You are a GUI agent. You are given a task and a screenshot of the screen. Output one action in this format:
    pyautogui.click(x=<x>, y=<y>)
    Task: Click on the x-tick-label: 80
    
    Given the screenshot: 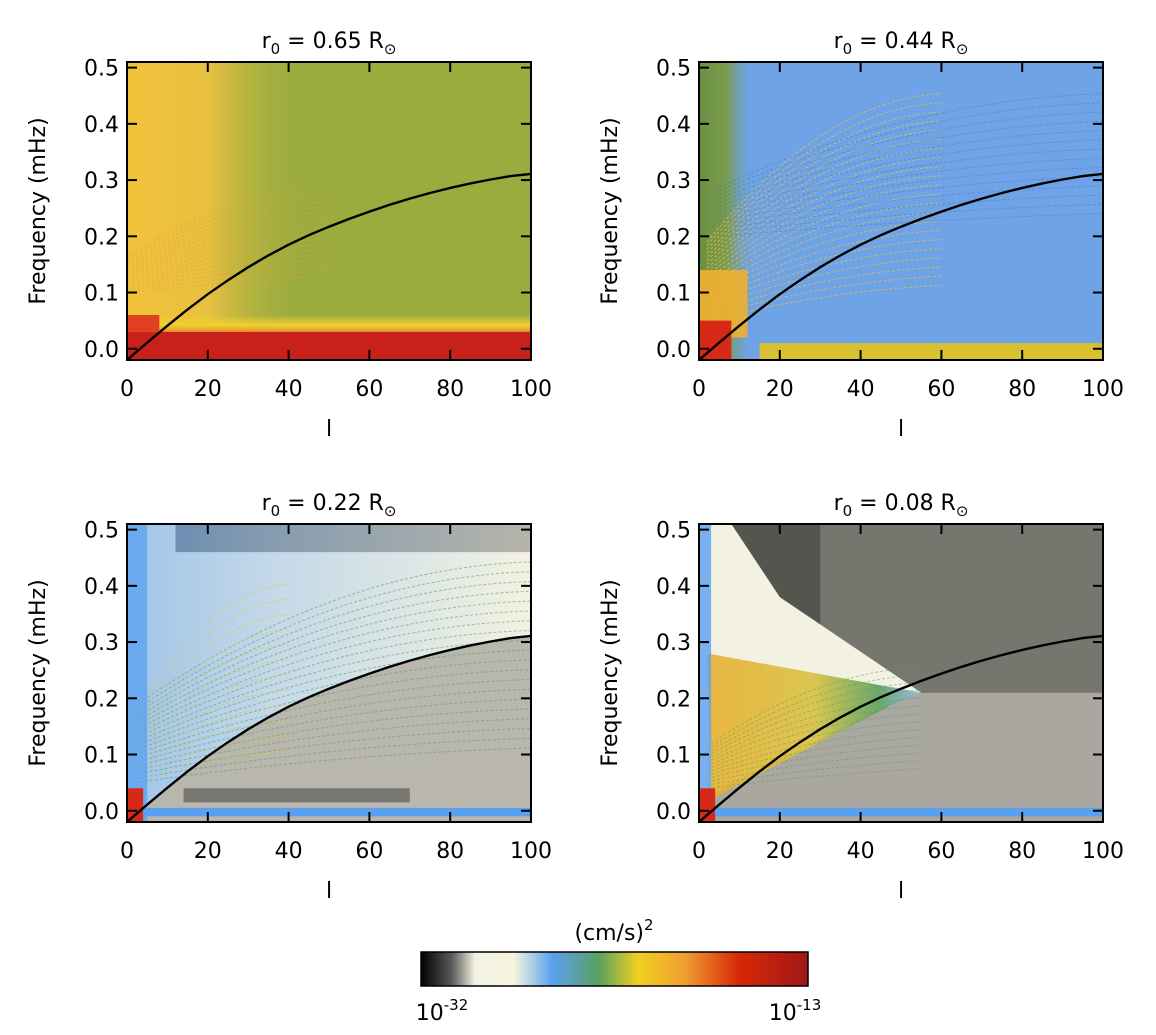 What is the action you would take?
    pyautogui.click(x=450, y=851)
    